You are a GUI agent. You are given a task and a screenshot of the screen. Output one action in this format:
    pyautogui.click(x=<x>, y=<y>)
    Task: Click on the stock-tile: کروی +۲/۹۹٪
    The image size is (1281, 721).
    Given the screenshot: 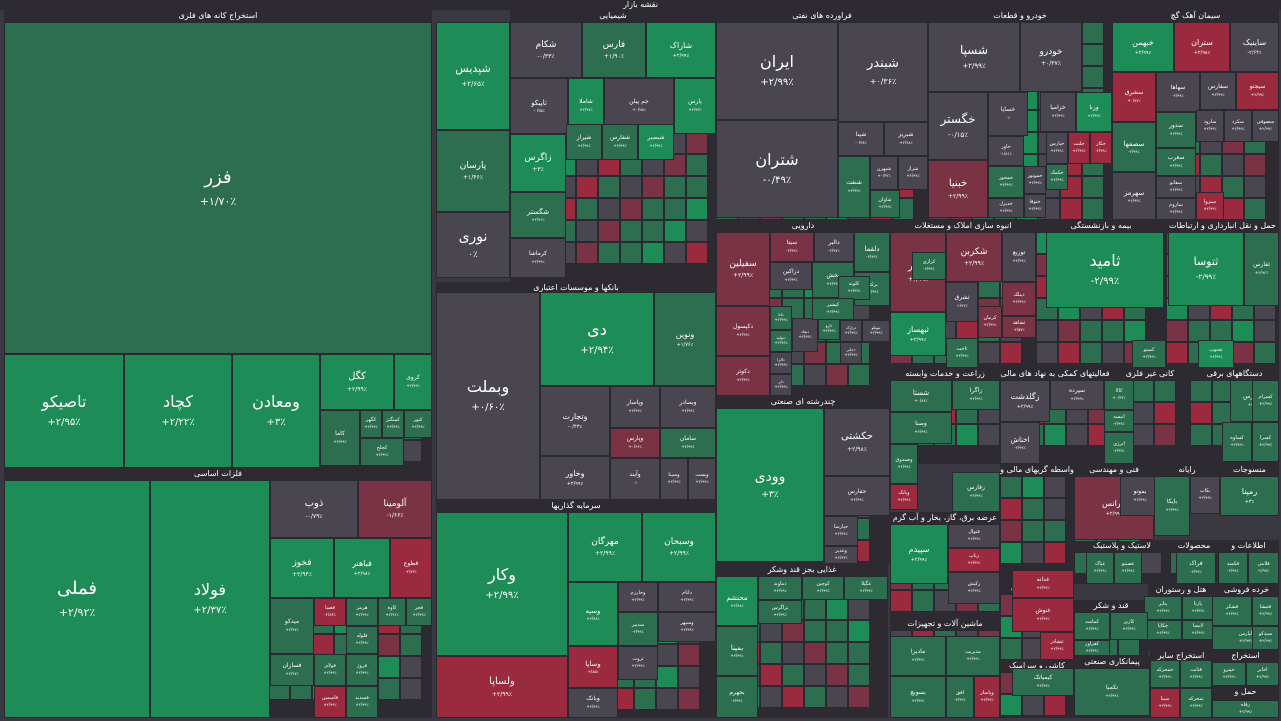 What is the action you would take?
    pyautogui.click(x=413, y=382)
    